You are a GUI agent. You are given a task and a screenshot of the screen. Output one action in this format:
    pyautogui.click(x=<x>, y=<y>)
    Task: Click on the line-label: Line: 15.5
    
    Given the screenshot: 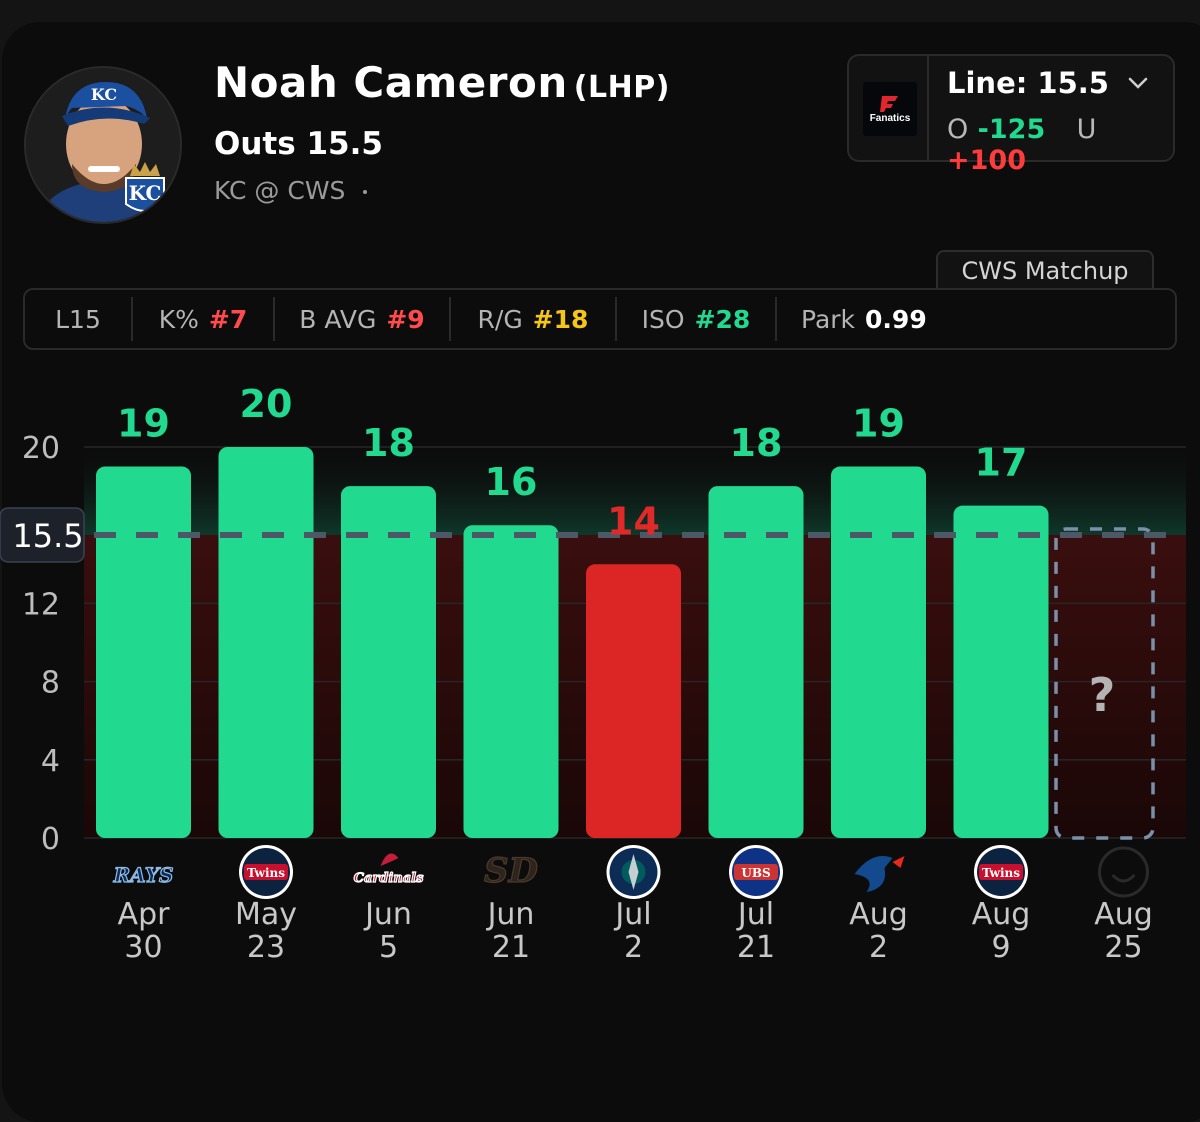 What is the action you would take?
    pyautogui.click(x=1028, y=83)
    